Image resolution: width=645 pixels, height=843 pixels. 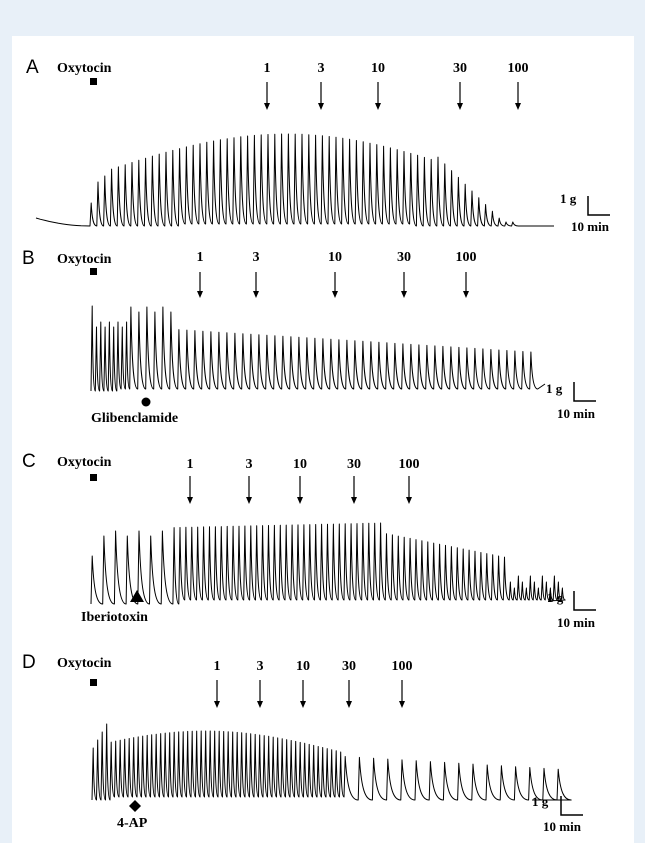 What do you see at coordinates (146, 402) in the screenshot?
I see `glibenclamide-marker` at bounding box center [146, 402].